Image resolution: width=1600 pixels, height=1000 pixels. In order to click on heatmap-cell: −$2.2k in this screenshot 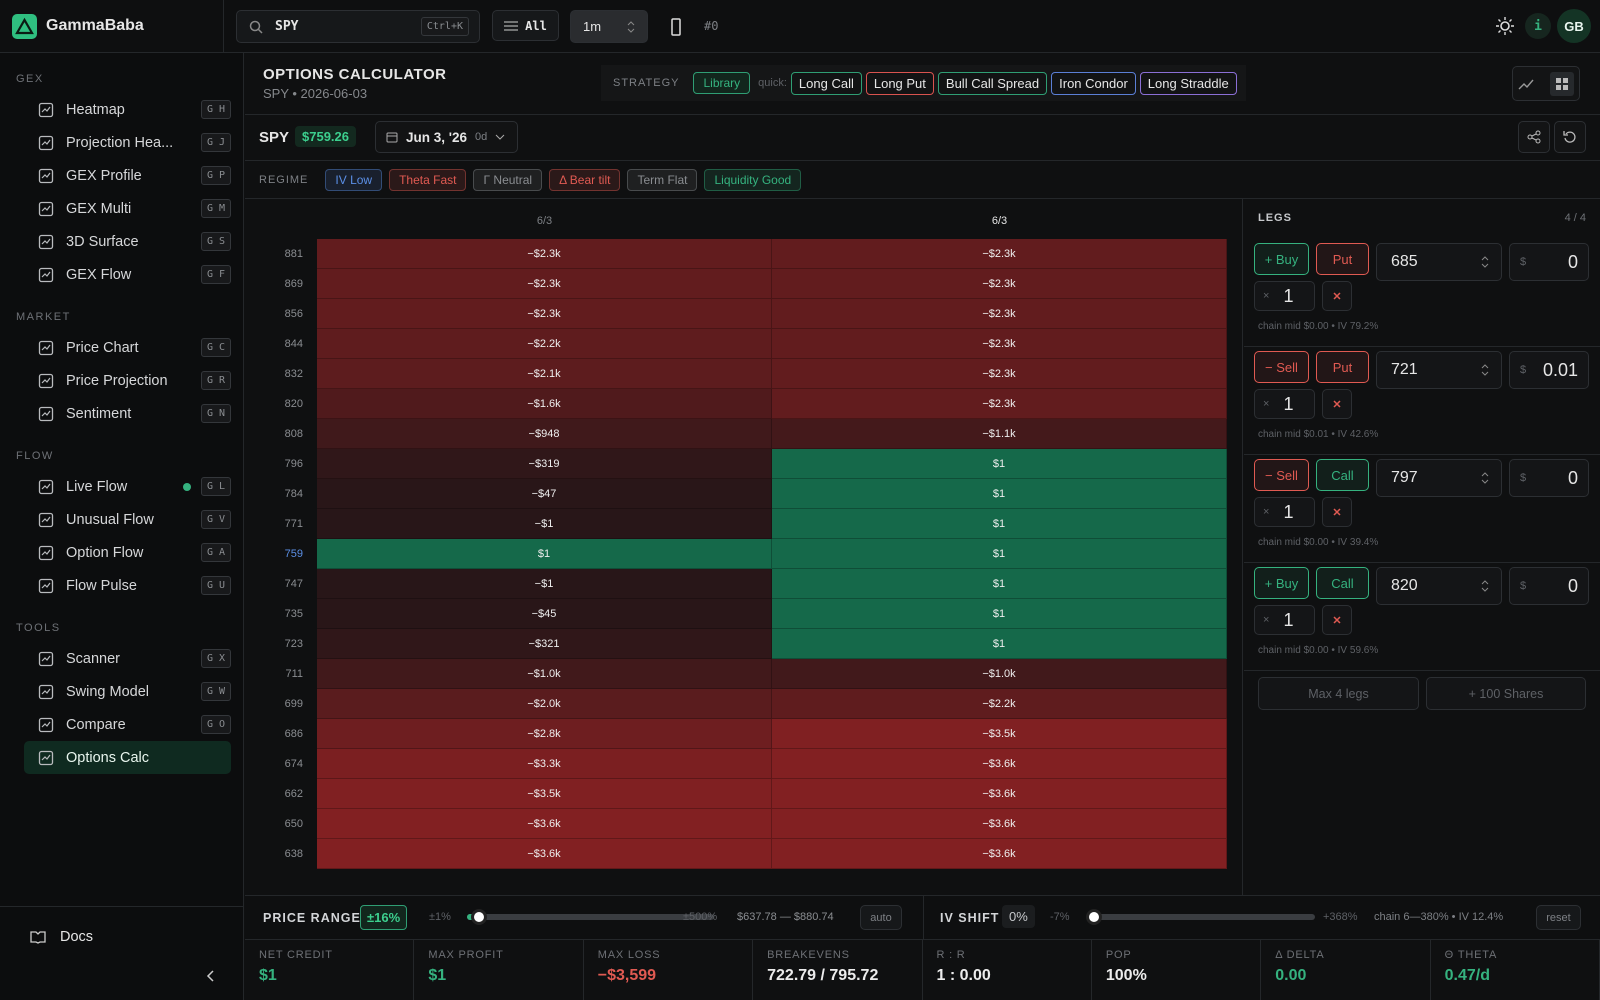, I will do `click(999, 704)`.